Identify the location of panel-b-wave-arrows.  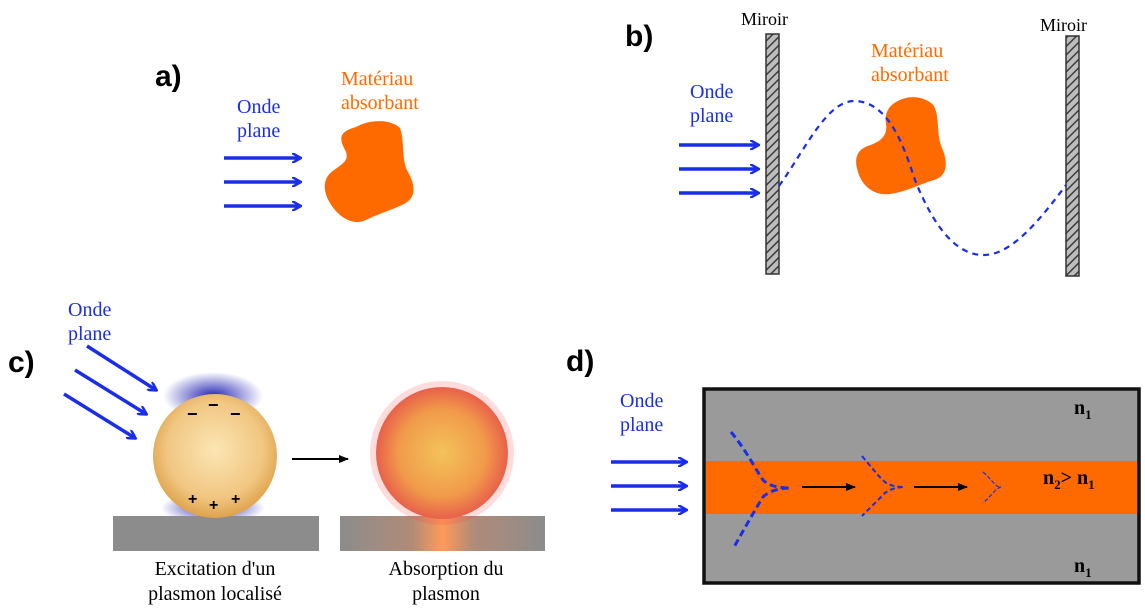
(718, 169).